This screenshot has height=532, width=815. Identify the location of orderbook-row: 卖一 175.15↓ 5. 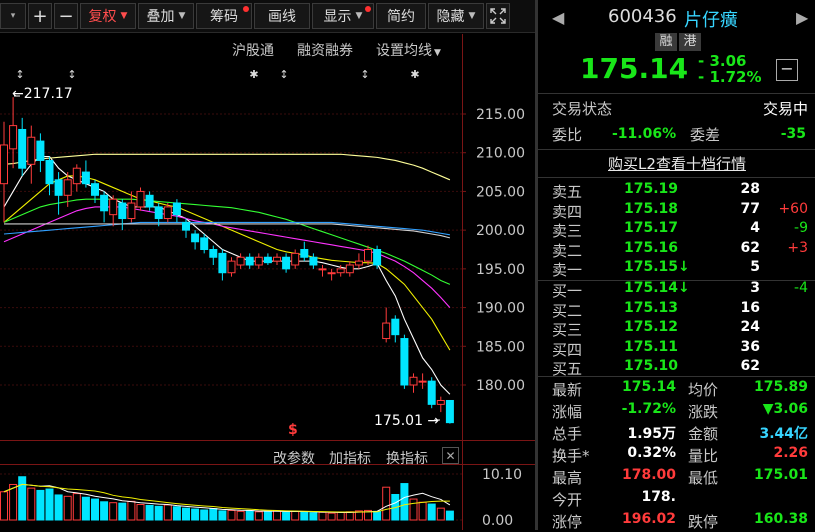
(676, 269).